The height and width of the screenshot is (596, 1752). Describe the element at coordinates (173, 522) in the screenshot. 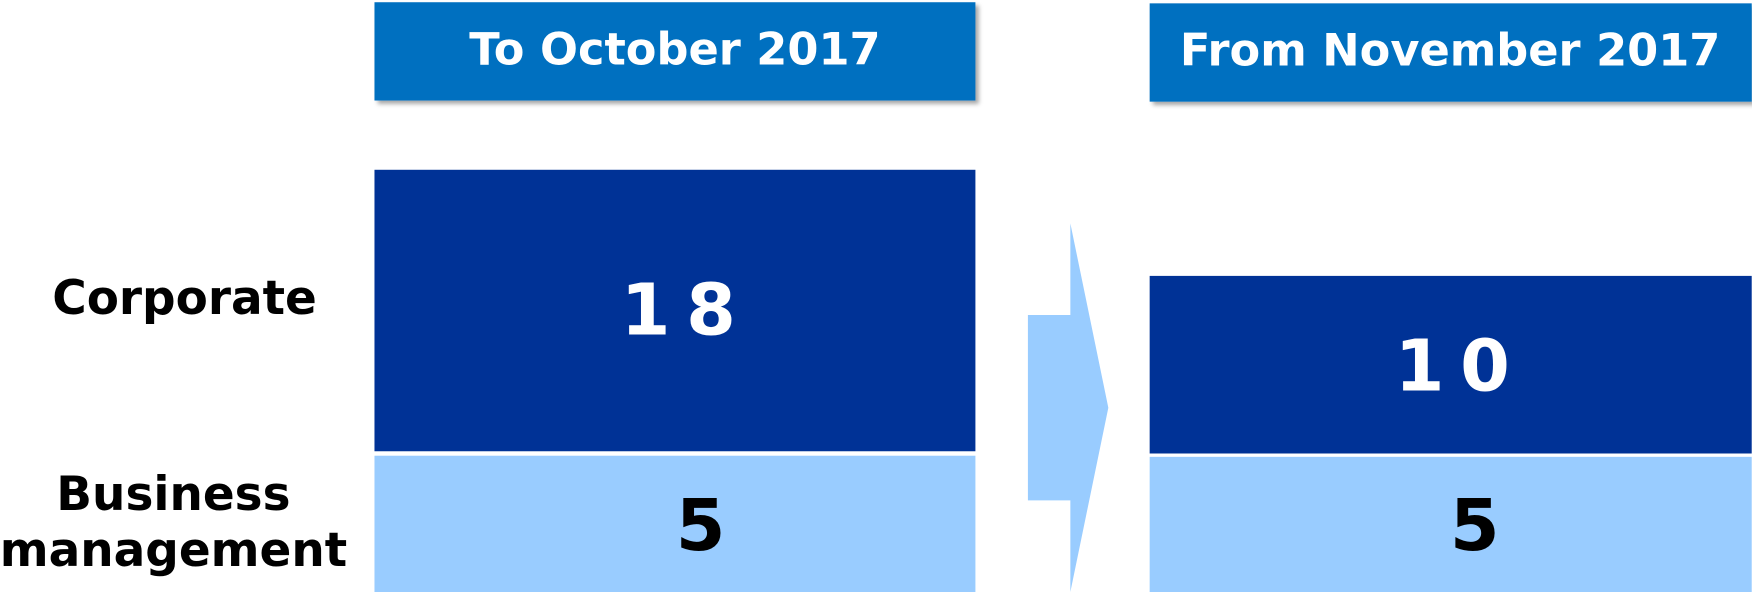

I see `row-label: Business management` at that location.